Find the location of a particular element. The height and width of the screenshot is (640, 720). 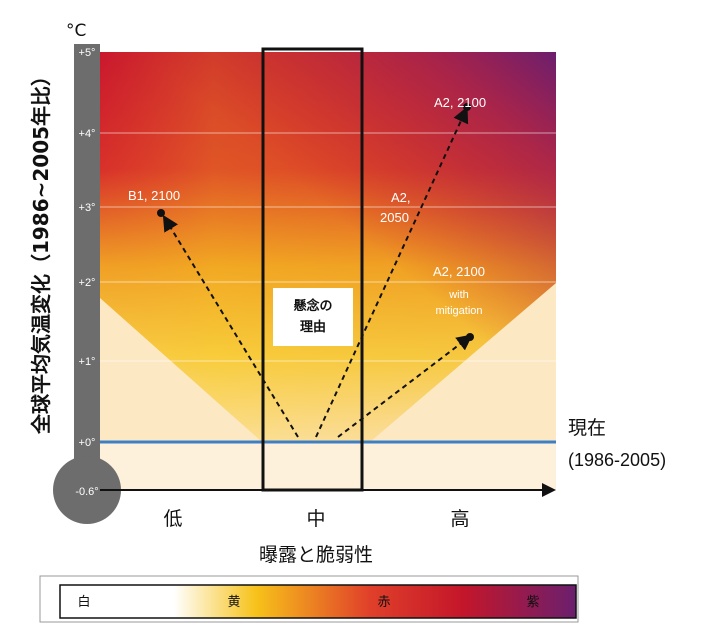

label-b1-2100: B1, 2100 is located at coordinates (154, 195).